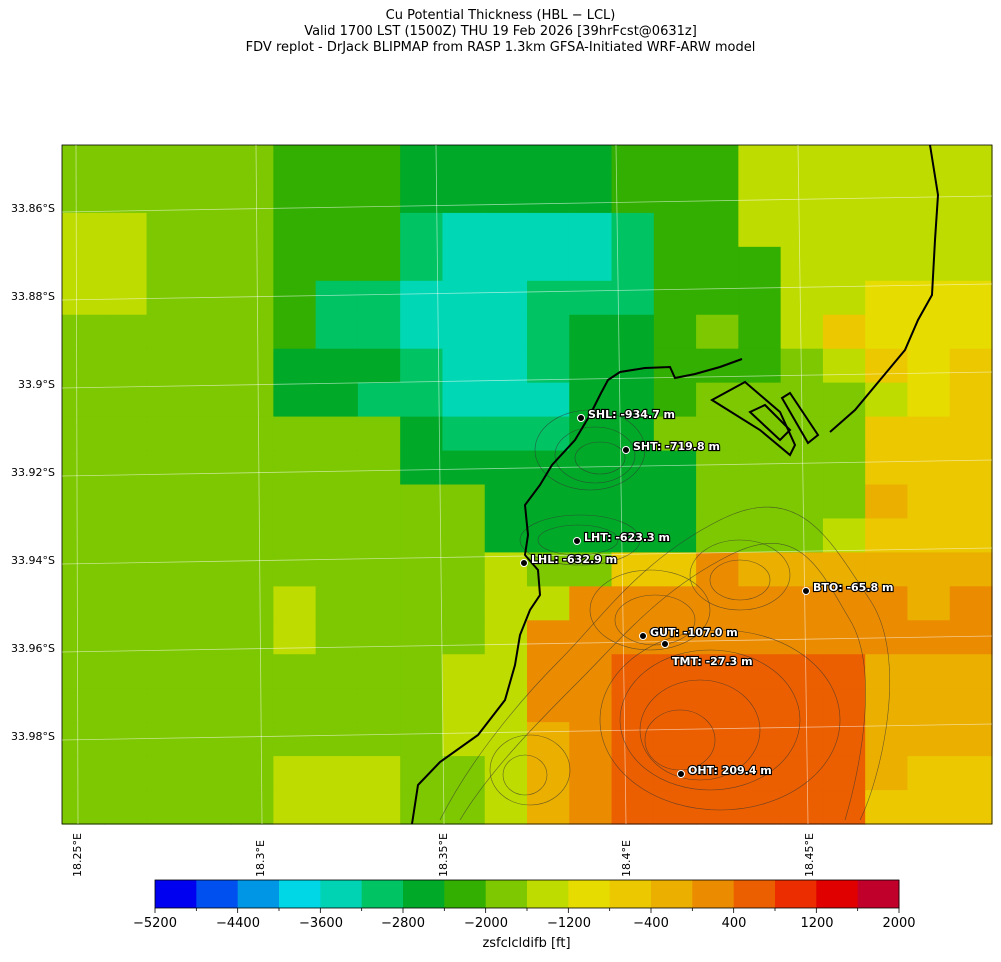  Describe the element at coordinates (260, 858) in the screenshot. I see `x-tick-label: 18.3°E` at that location.